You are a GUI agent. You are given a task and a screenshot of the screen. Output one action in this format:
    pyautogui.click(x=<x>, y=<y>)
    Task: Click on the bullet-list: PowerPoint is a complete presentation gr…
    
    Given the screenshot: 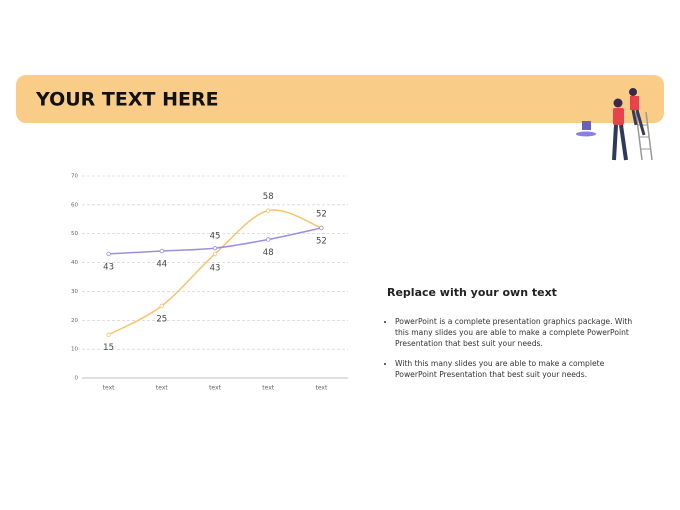 What is the action you would take?
    pyautogui.click(x=511, y=352)
    